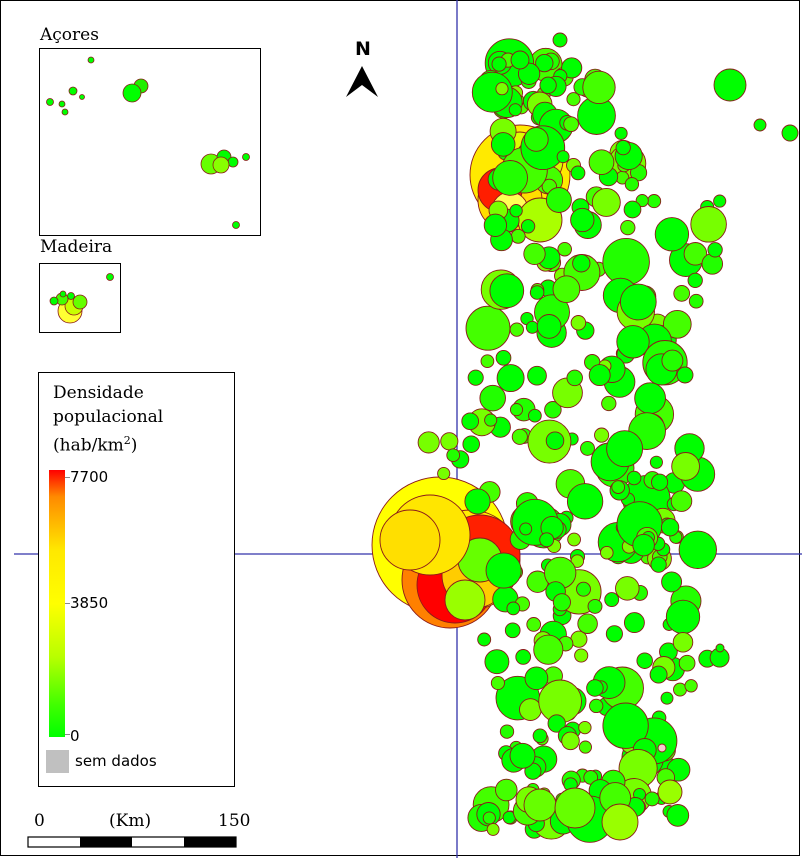  Describe the element at coordinates (98, 393) in the screenshot. I see `legend-title-line1: Densidade` at that location.